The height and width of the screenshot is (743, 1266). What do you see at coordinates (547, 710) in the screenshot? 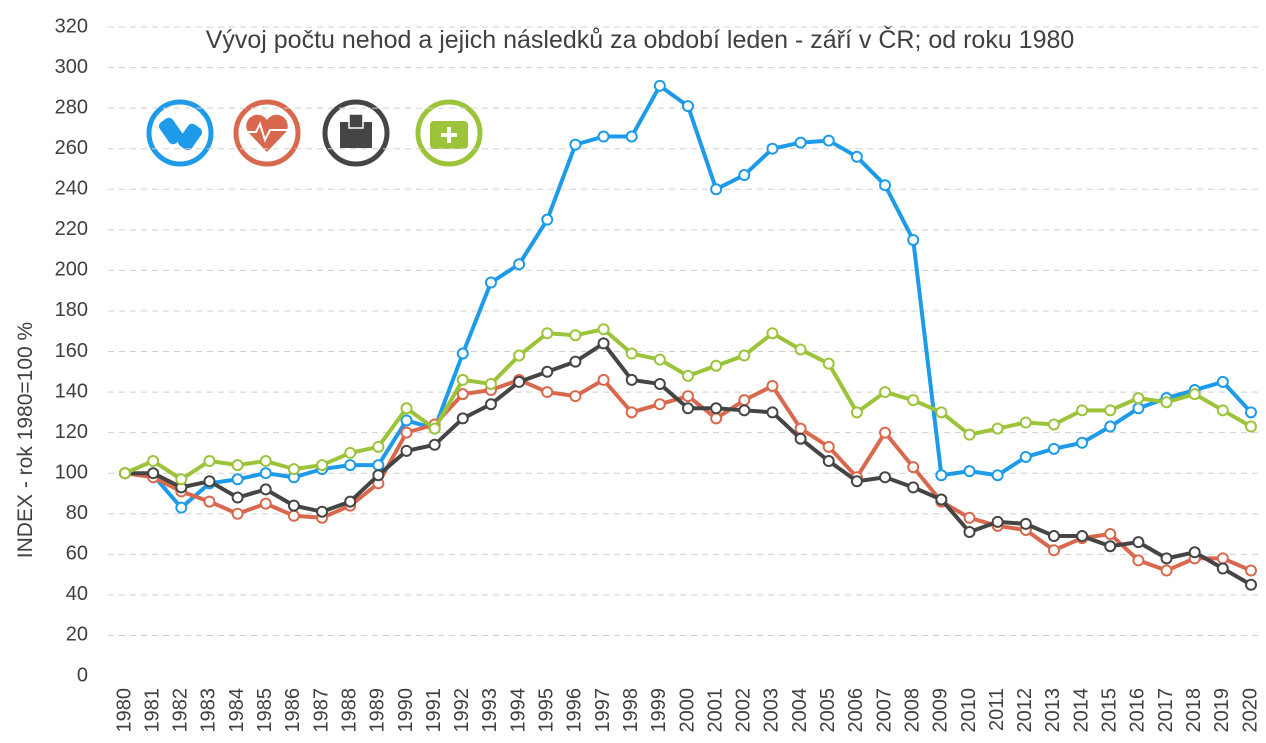
I see `x-tick-label: 1995` at bounding box center [547, 710].